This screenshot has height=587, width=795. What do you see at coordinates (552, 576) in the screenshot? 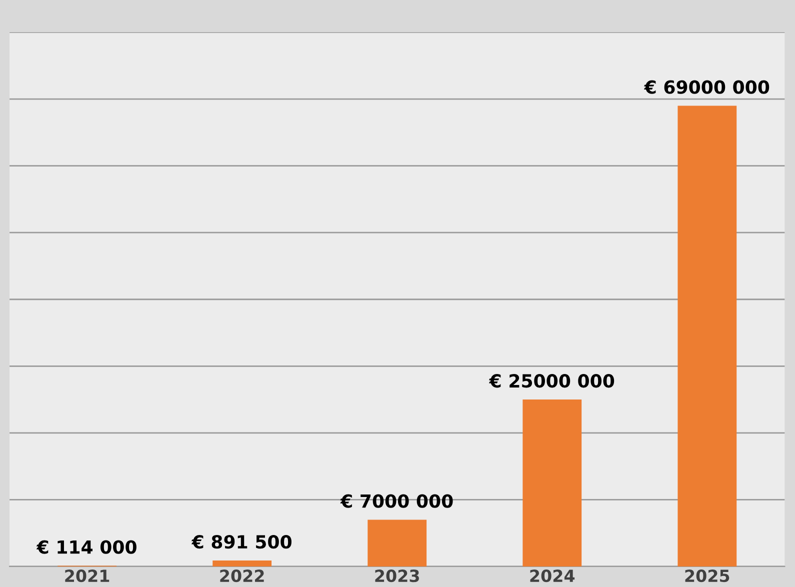
I see `x-tick-label: 2024` at bounding box center [552, 576].